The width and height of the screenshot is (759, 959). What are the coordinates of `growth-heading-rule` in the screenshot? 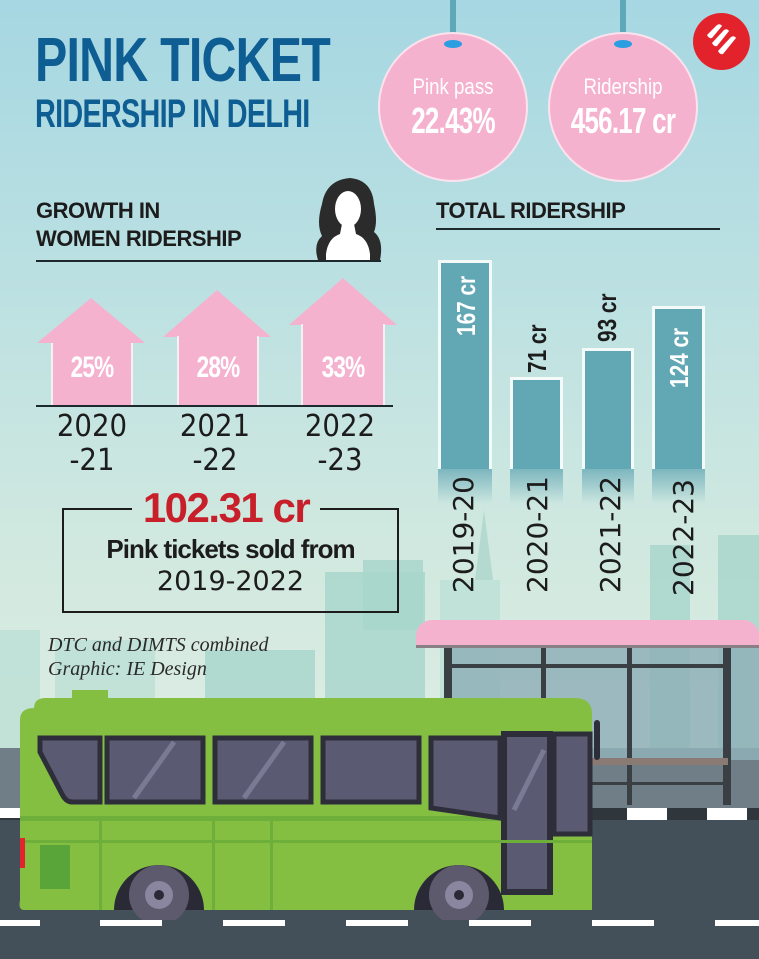 It's located at (208, 261).